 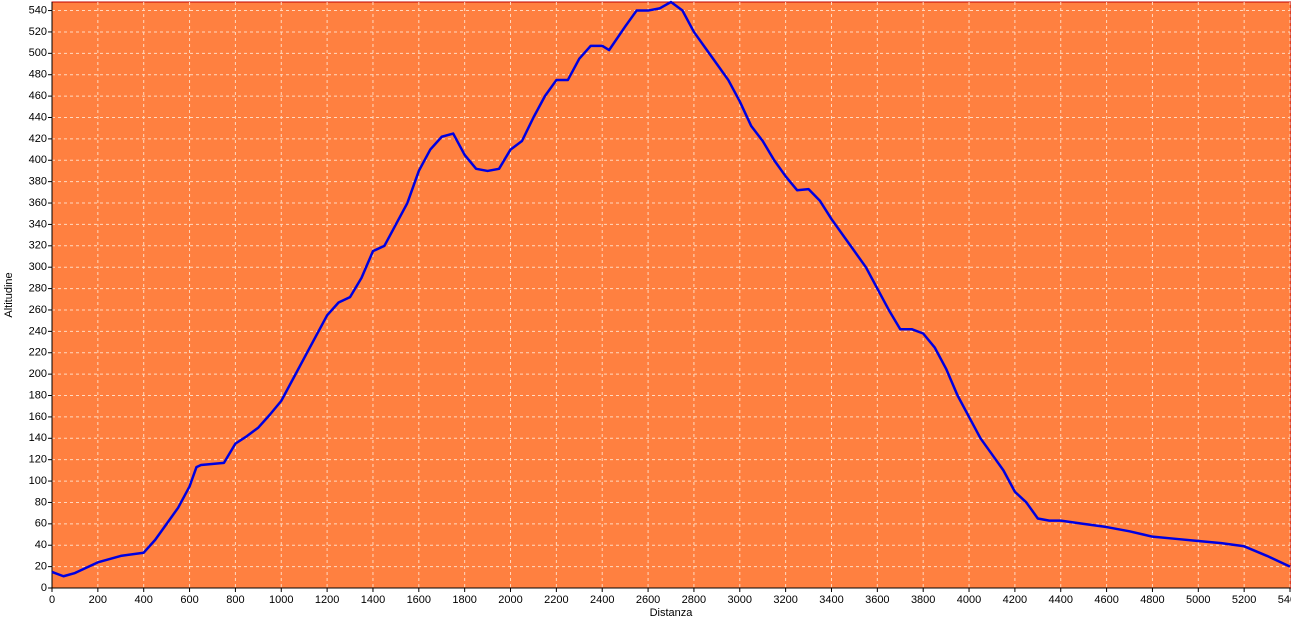 I want to click on y-tick-label: 180, so click(x=38, y=395).